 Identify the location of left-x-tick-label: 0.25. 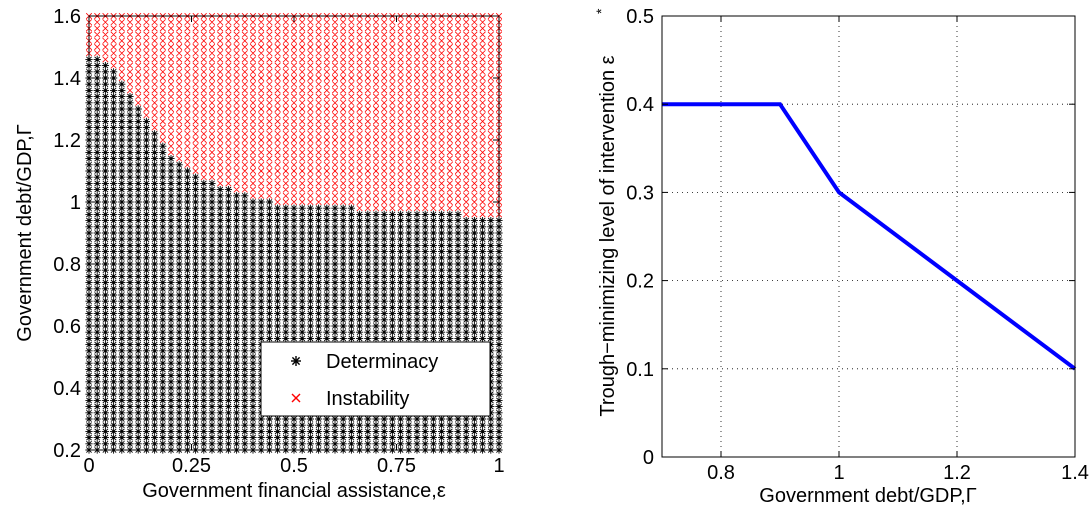
(191, 466).